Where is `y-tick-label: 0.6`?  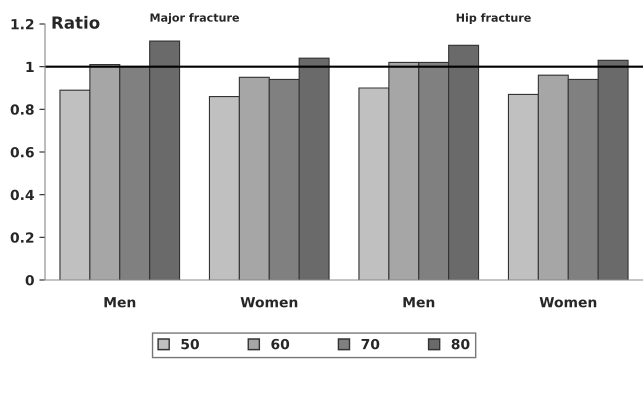
y-tick-label: 0.6 is located at coordinates (22, 152).